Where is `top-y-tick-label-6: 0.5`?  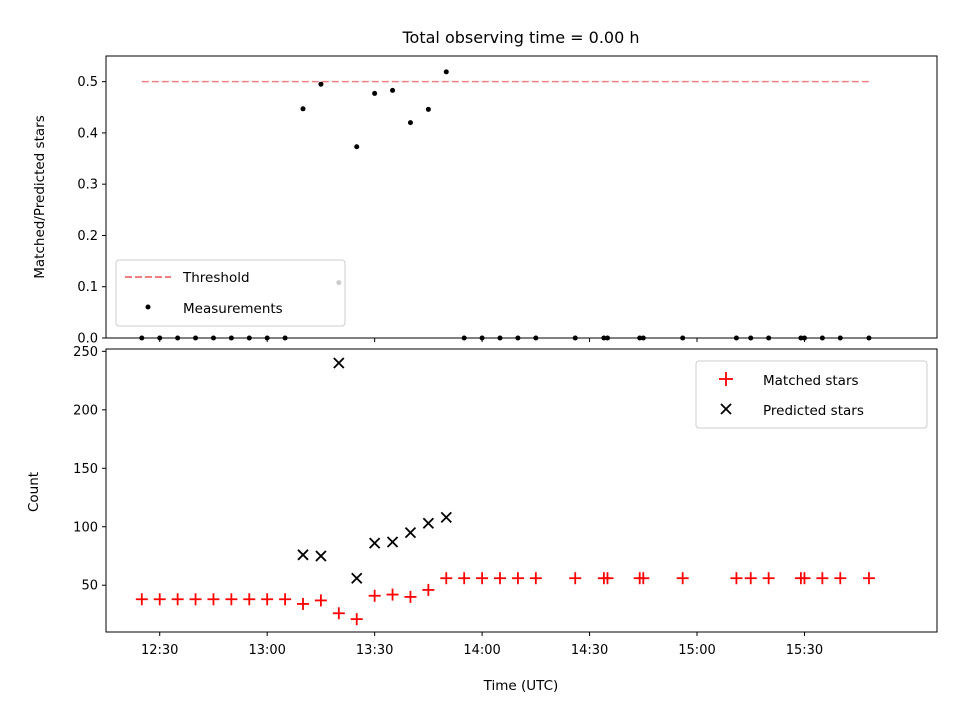
top-y-tick-label-6: 0.5 is located at coordinates (87, 82).